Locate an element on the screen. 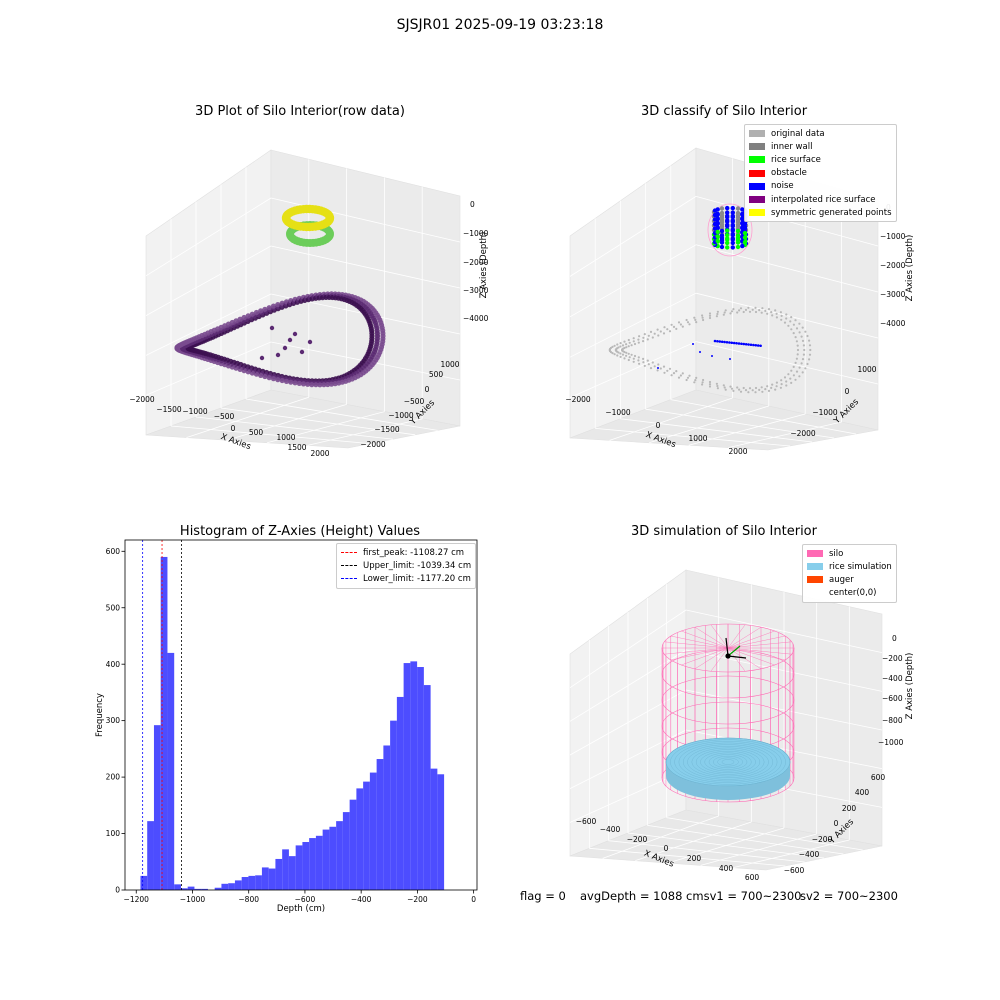 Image resolution: width=1000 pixels, height=1000 pixels. legend-item: original data is located at coordinates (820, 133).